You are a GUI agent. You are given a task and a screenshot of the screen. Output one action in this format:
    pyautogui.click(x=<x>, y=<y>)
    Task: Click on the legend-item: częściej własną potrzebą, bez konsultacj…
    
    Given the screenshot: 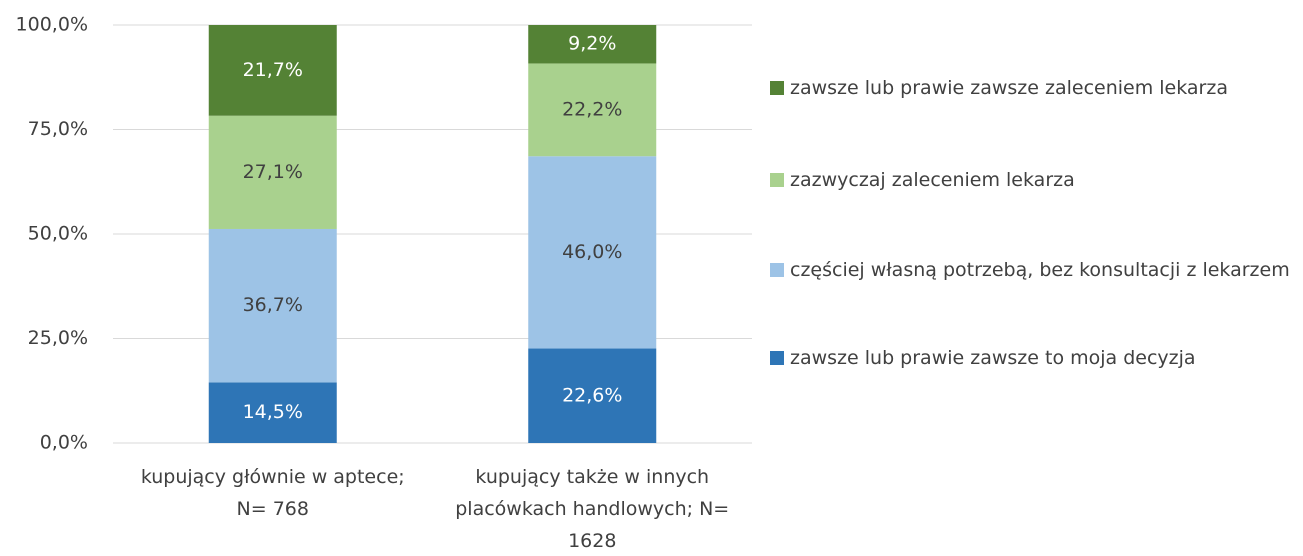 What is the action you would take?
    pyautogui.click(x=1035, y=270)
    